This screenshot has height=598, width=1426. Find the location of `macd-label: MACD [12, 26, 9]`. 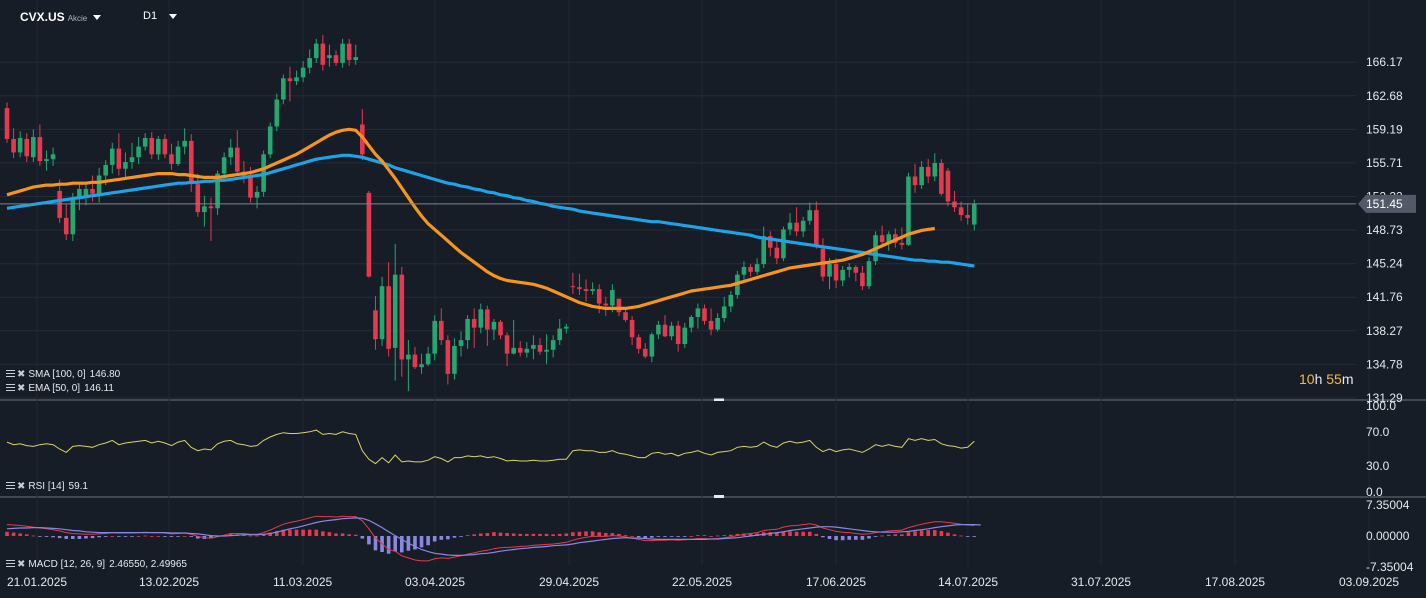

macd-label: MACD [12, 26, 9] is located at coordinates (67, 564).